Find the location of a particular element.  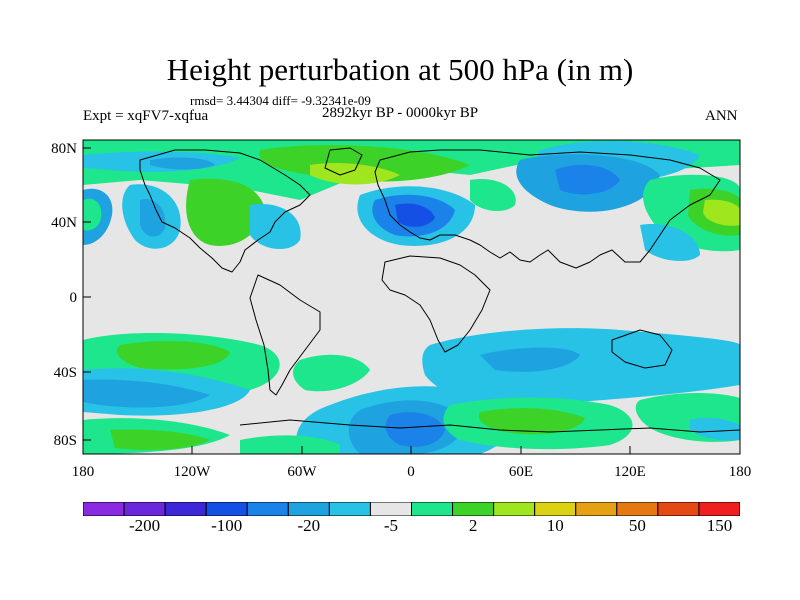

lon-tick-label: 60W is located at coordinates (302, 472).